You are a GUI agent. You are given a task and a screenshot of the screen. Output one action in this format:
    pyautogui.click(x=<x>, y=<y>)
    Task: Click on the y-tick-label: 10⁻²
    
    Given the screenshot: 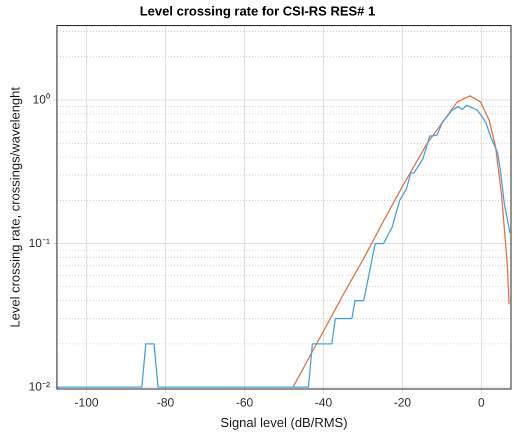 What is the action you would take?
    pyautogui.click(x=39, y=386)
    